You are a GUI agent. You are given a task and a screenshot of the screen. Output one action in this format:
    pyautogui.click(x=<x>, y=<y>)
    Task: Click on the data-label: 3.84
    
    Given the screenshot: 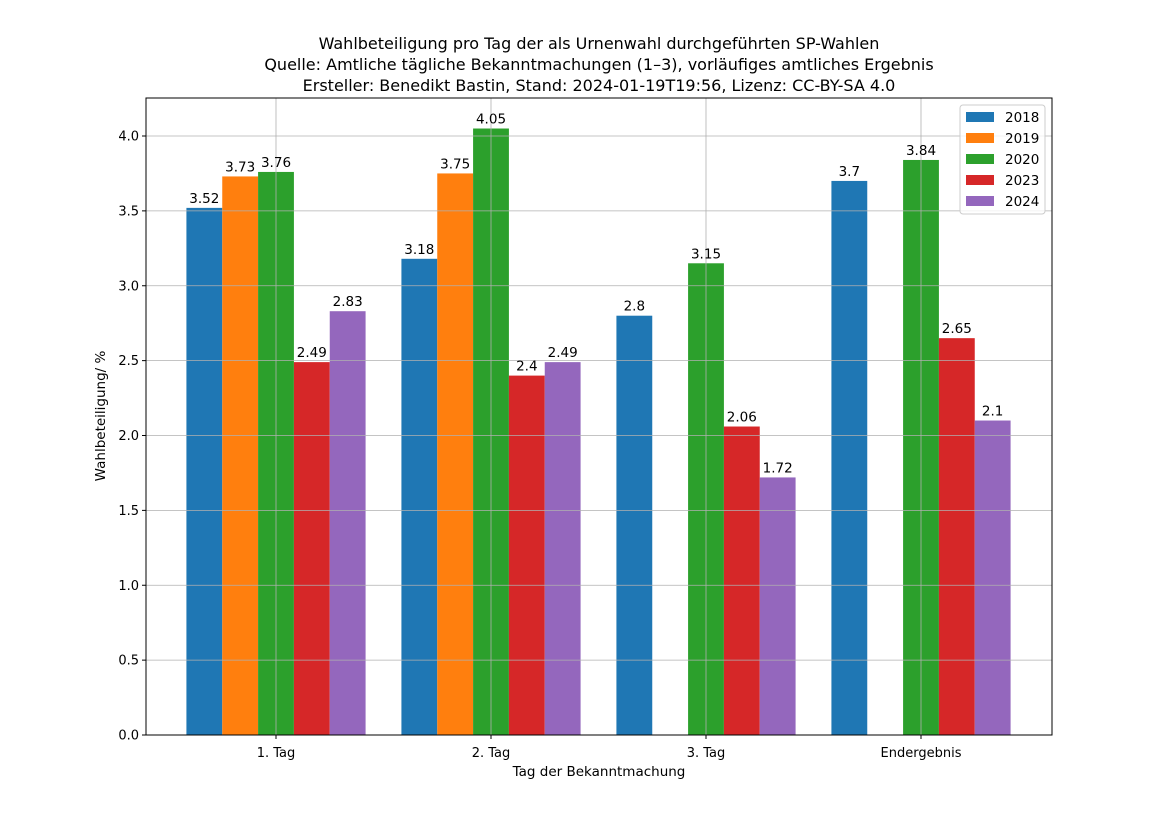 What is the action you would take?
    pyautogui.click(x=921, y=151)
    